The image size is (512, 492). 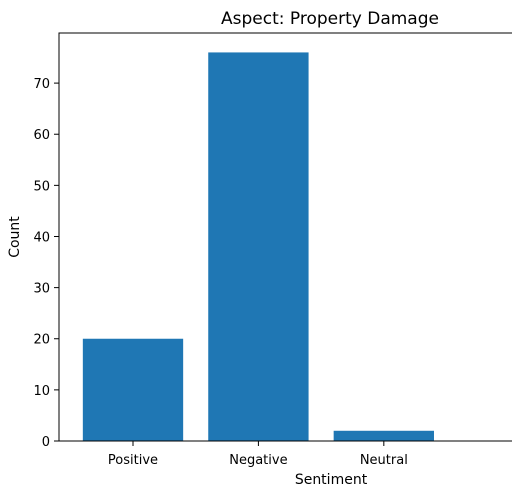 What do you see at coordinates (133, 460) in the screenshot?
I see `x-tick-label: Positive` at bounding box center [133, 460].